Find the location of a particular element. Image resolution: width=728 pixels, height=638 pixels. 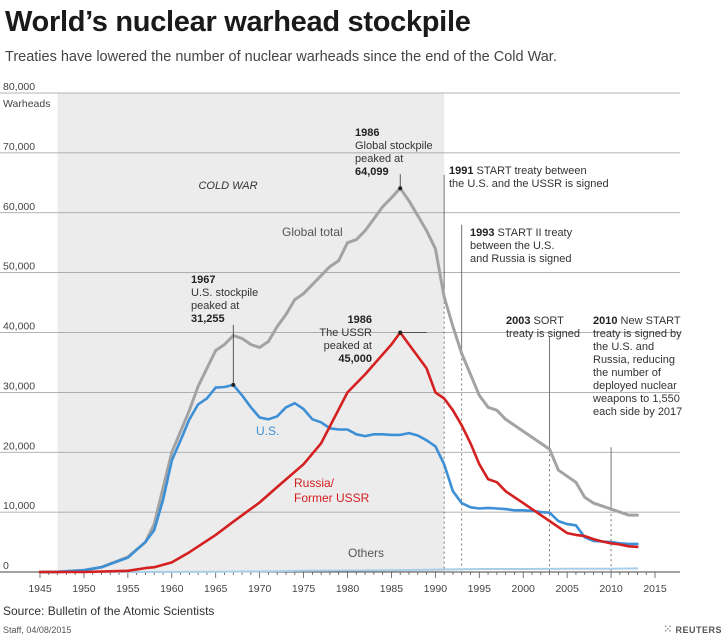

series-label-russia: Russia/Former USSR is located at coordinates (332, 490).